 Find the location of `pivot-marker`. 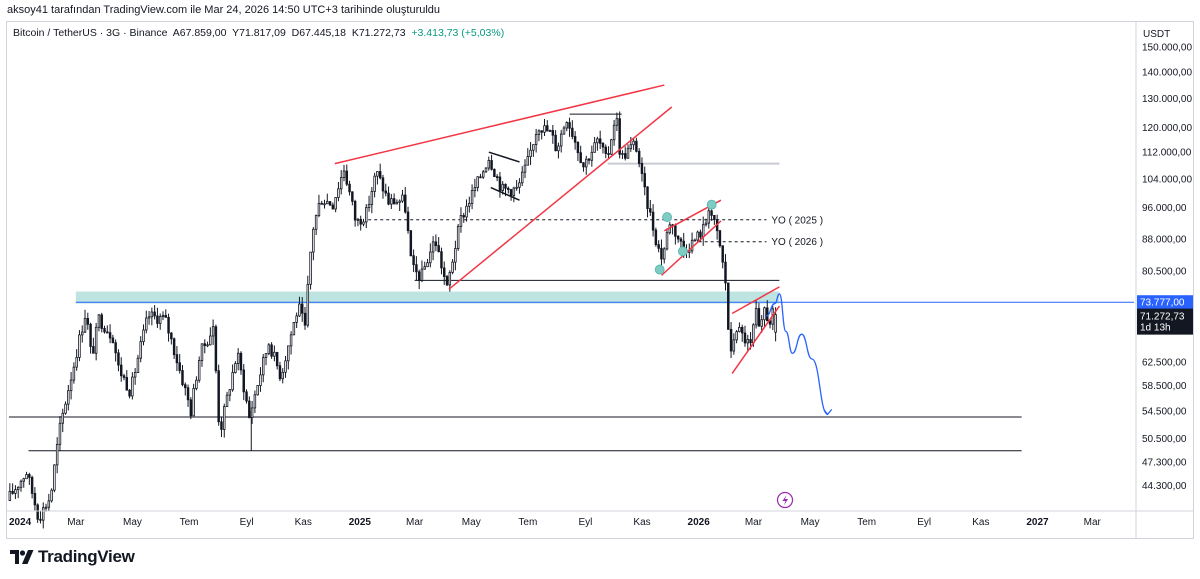

pivot-marker is located at coordinates (711, 204).